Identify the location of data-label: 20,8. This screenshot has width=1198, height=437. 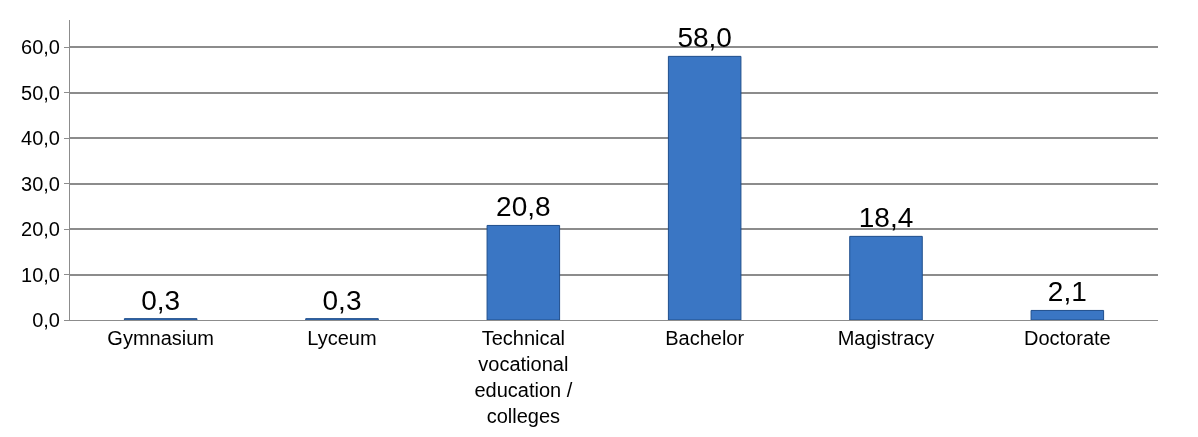
(523, 207).